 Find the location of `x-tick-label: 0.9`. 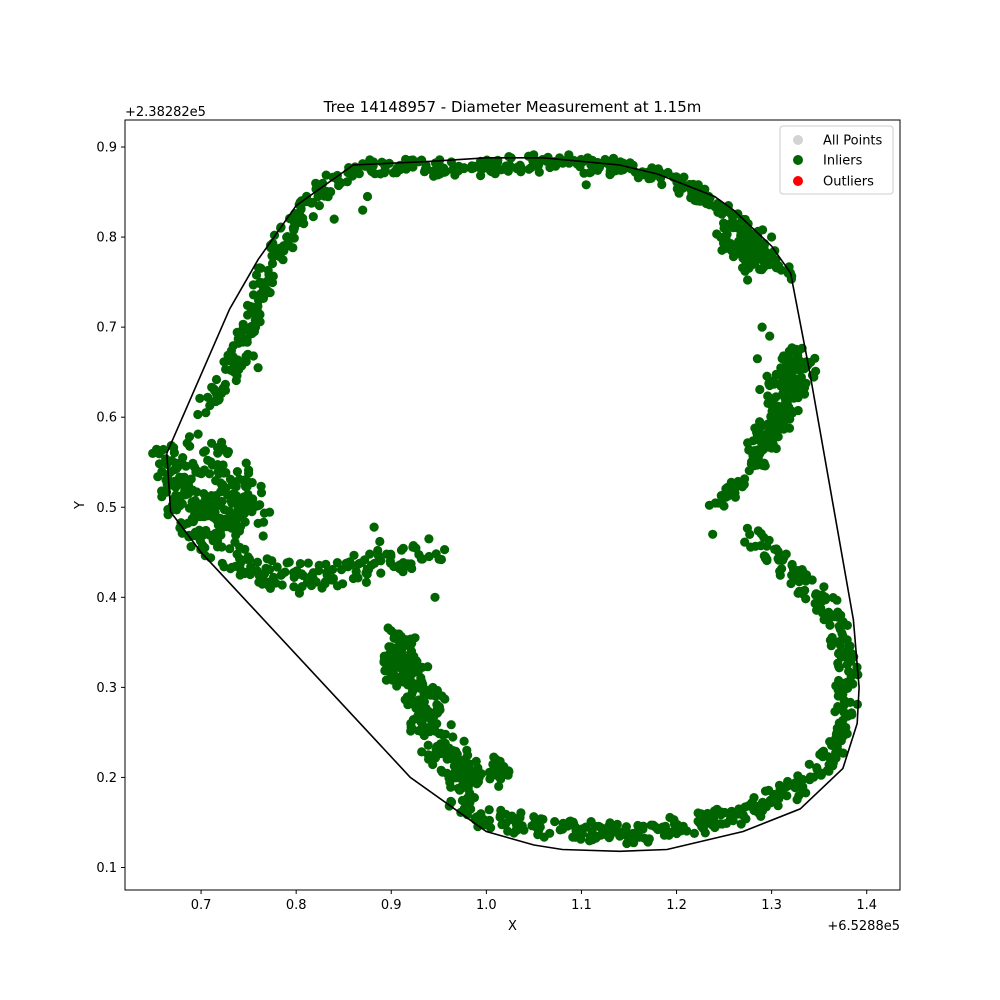

x-tick-label: 0.9 is located at coordinates (391, 905).